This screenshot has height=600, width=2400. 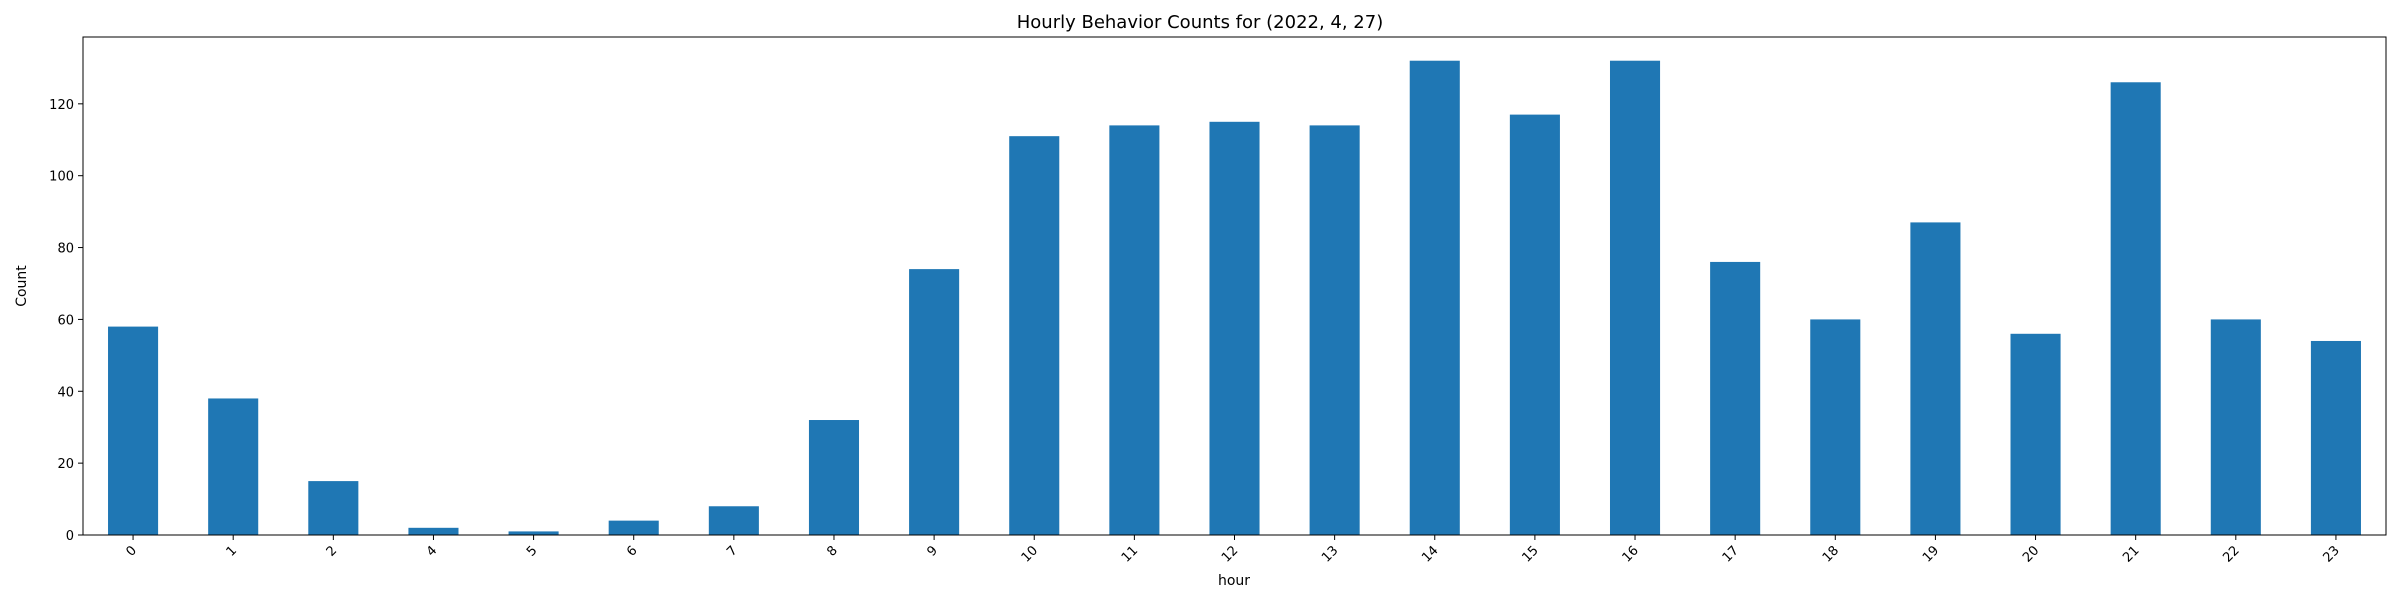 What do you see at coordinates (2231, 554) in the screenshot?
I see `x-tick-label: 22` at bounding box center [2231, 554].